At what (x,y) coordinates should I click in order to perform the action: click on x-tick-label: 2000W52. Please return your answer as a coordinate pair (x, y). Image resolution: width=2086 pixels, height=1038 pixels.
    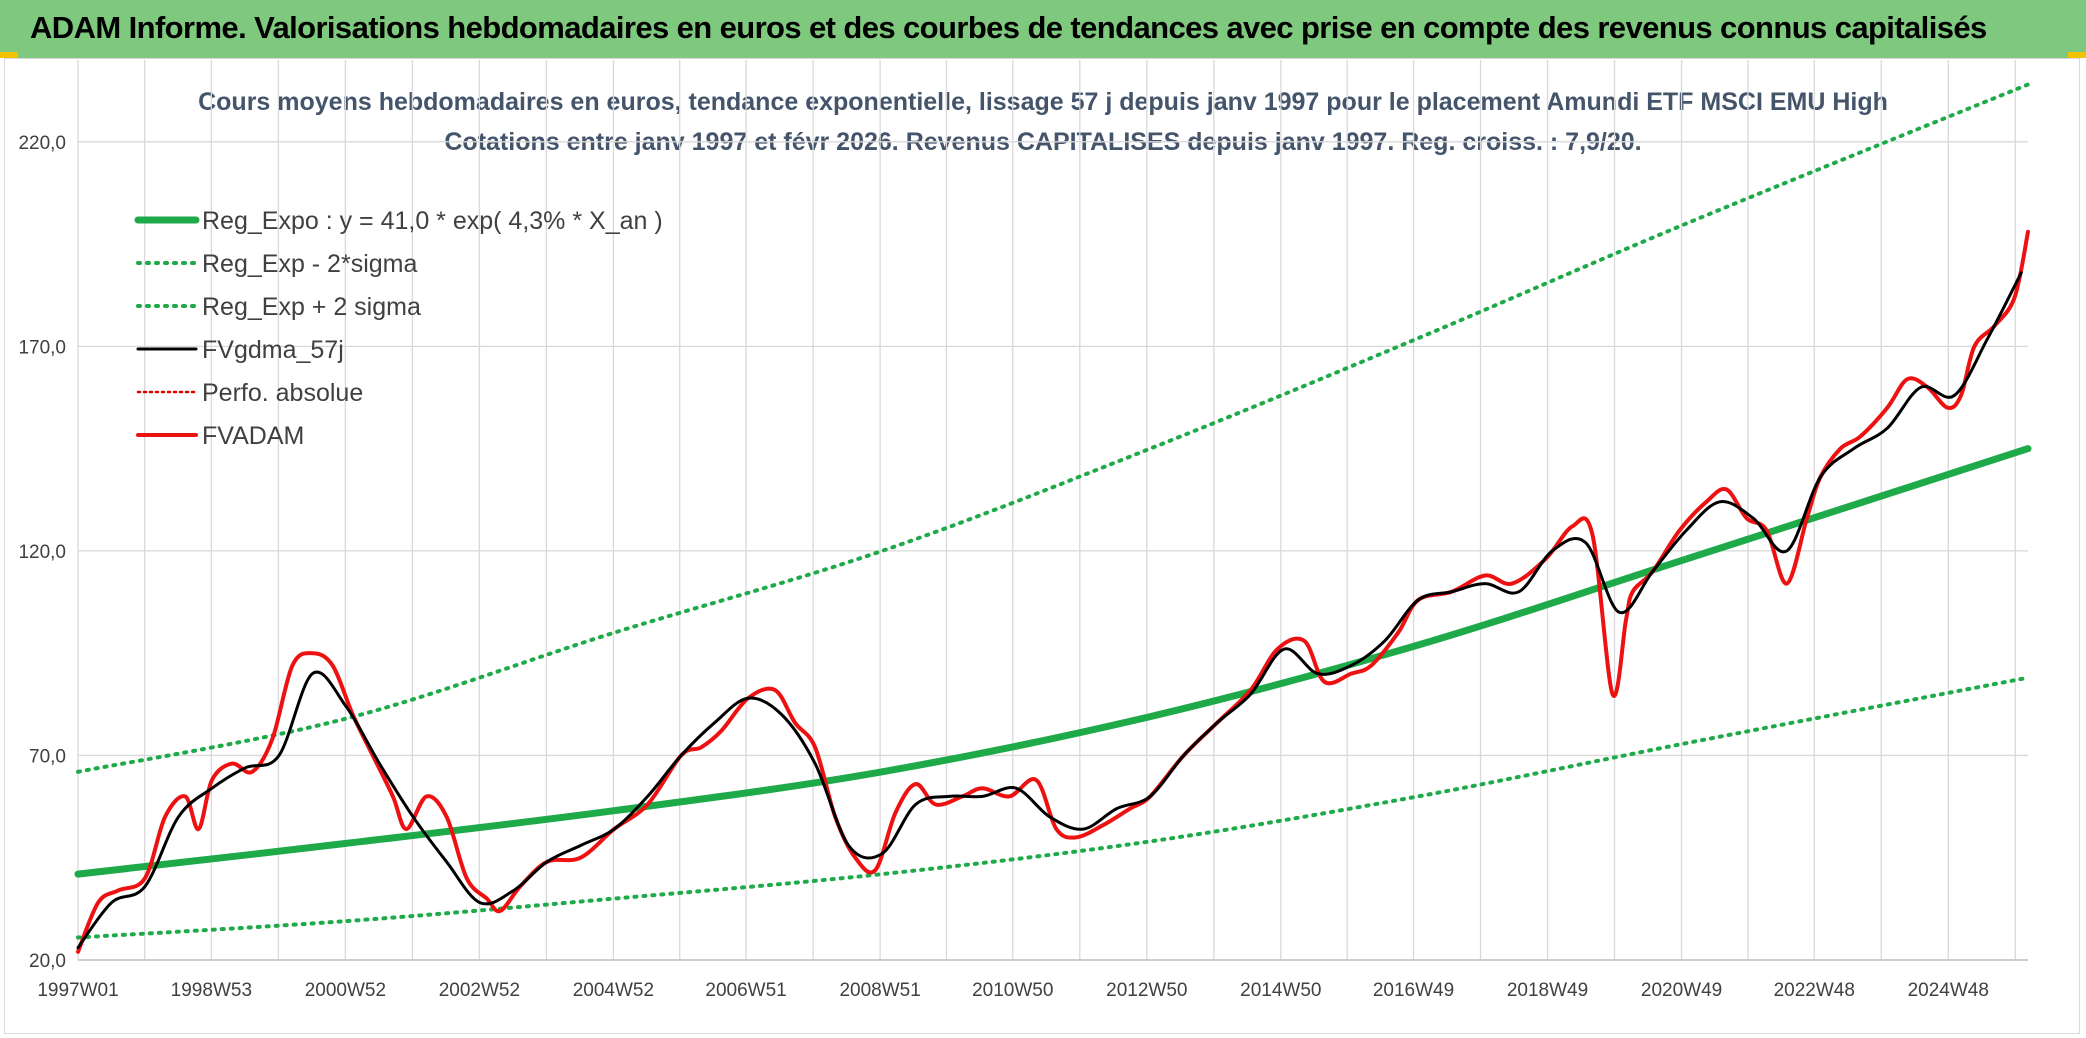
    Looking at the image, I should click on (345, 990).